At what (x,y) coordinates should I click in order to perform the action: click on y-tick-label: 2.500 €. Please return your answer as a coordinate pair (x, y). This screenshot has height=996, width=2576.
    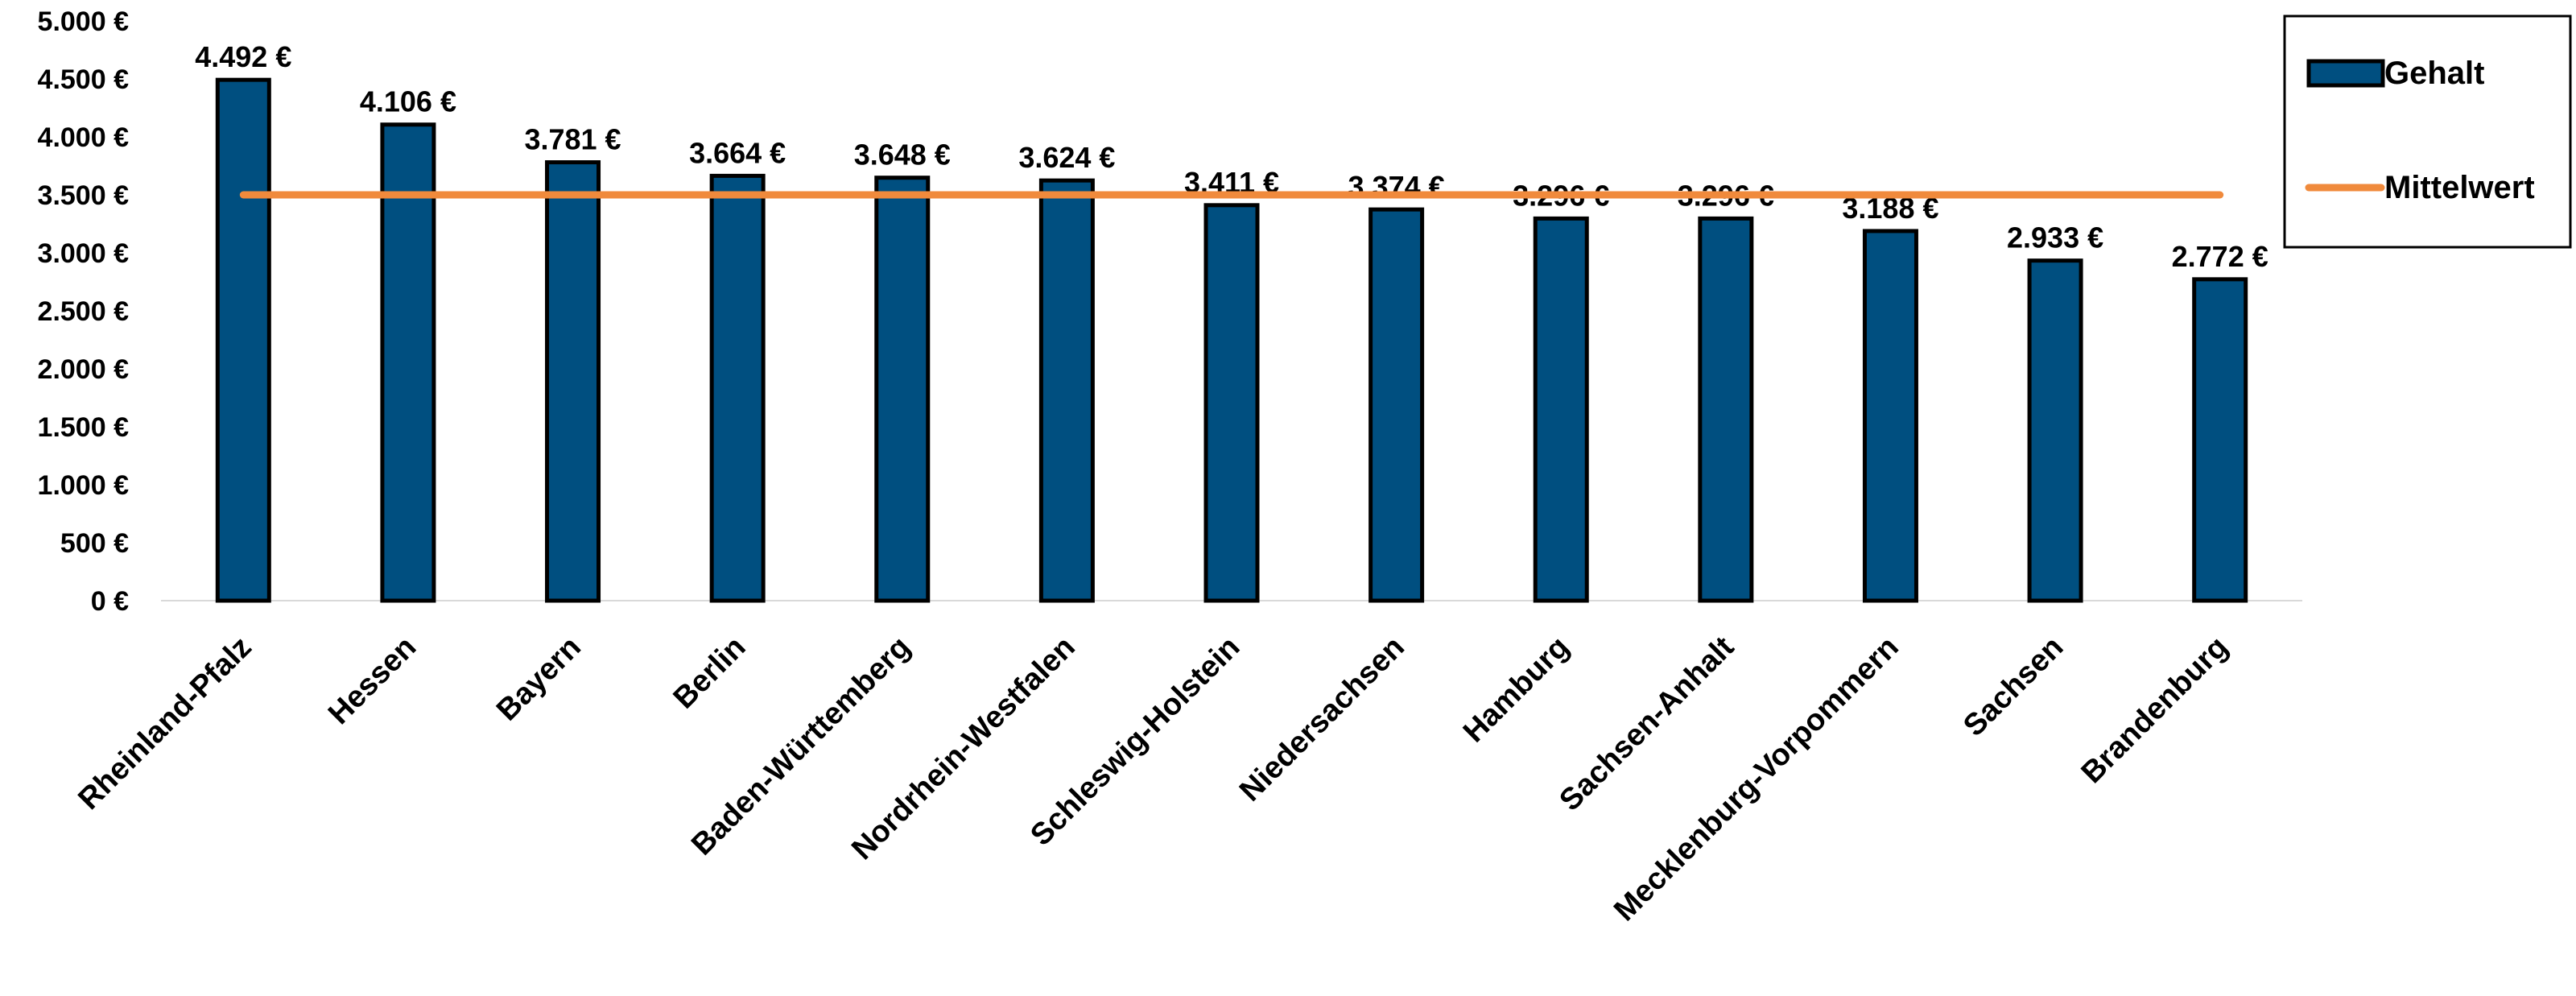
    Looking at the image, I should click on (84, 311).